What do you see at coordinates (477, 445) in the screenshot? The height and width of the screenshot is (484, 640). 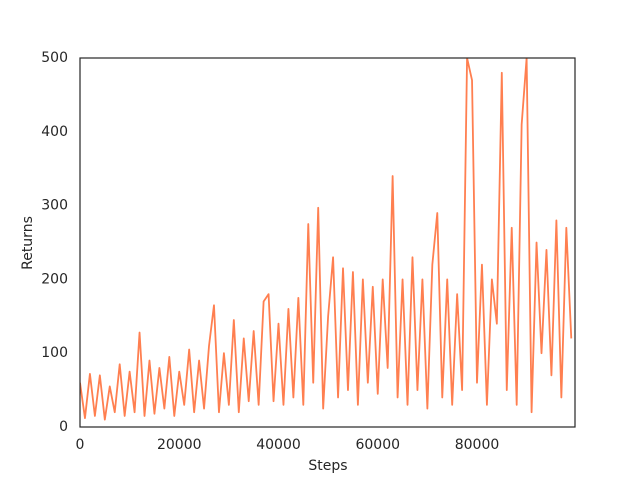 I see `x-tick-label: 80000` at bounding box center [477, 445].